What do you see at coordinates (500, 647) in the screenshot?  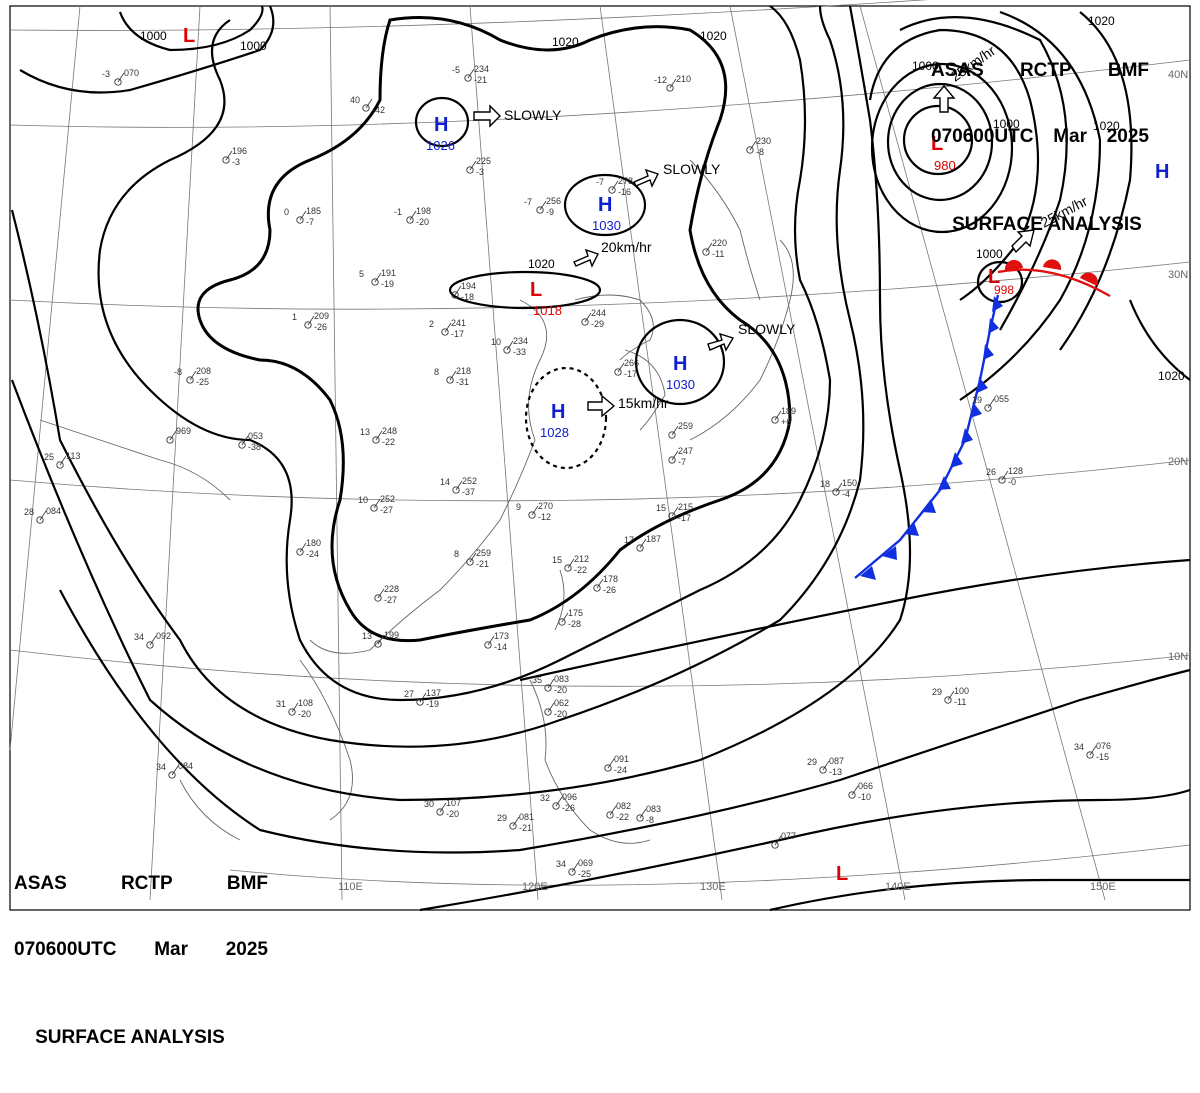 I see `station-dewpoint: -14` at bounding box center [500, 647].